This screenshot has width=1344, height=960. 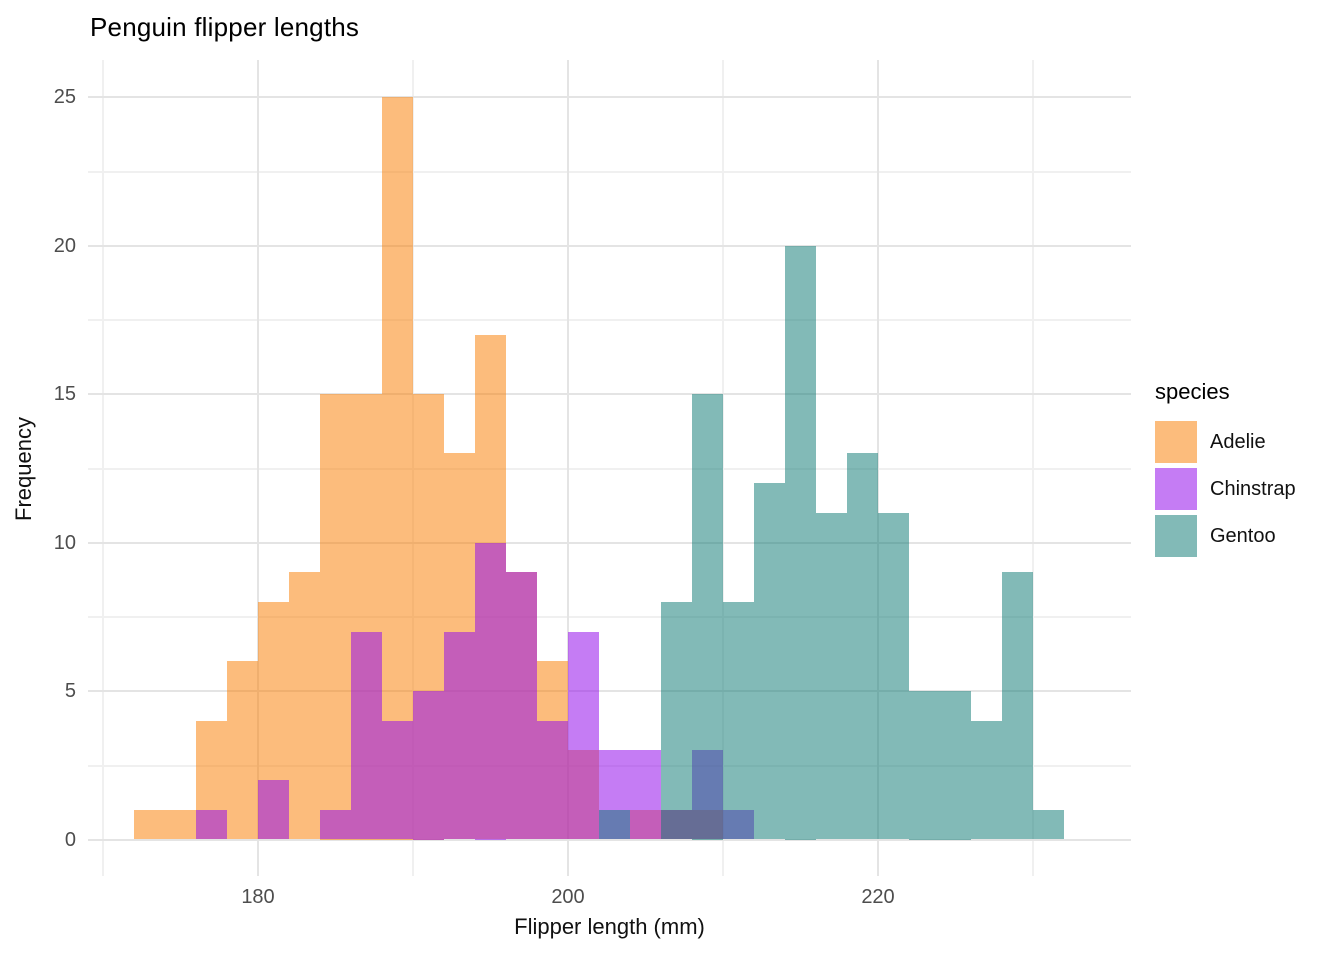 I want to click on y-tick-label-5: 5, so click(x=70, y=691).